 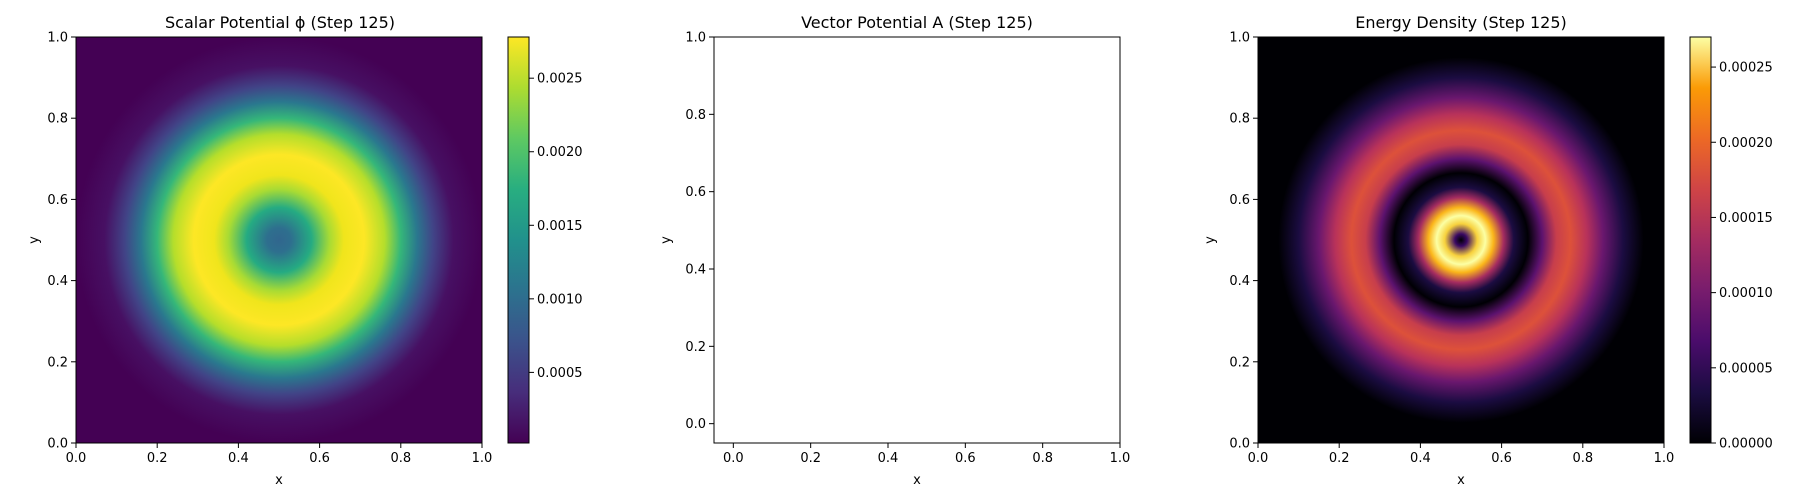 I want to click on colorbar-tick-label: 0.00000, so click(x=1746, y=444).